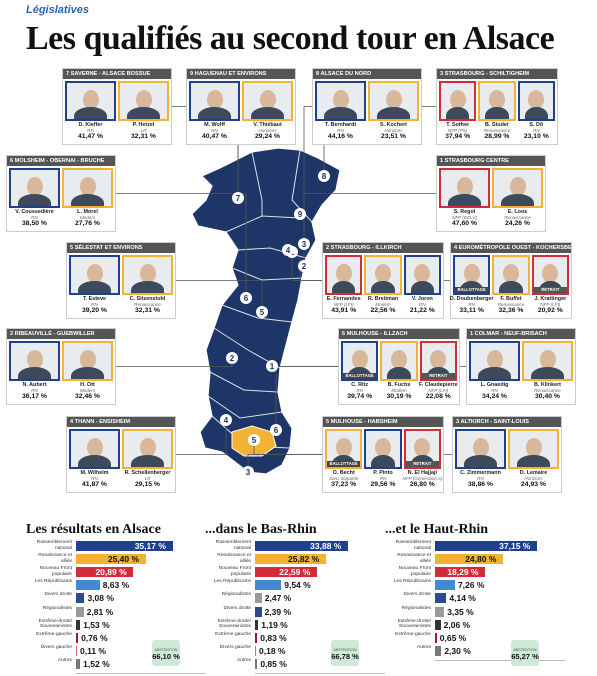  I want to click on candidate-score: 24,93 %, so click(533, 484).